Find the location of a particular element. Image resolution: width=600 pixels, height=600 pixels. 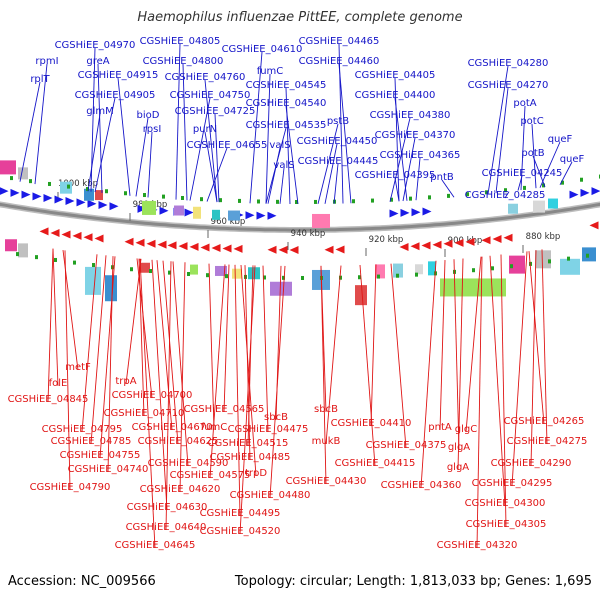

gene-label-top: valS is located at coordinates (279, 145).